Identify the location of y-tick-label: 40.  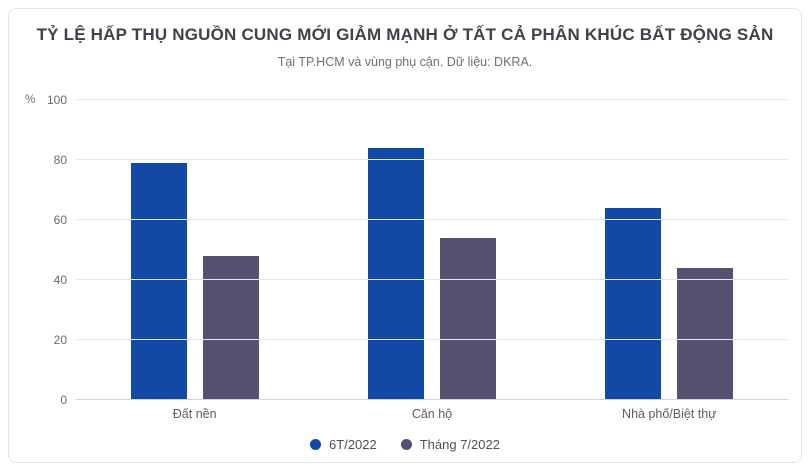
(60, 280).